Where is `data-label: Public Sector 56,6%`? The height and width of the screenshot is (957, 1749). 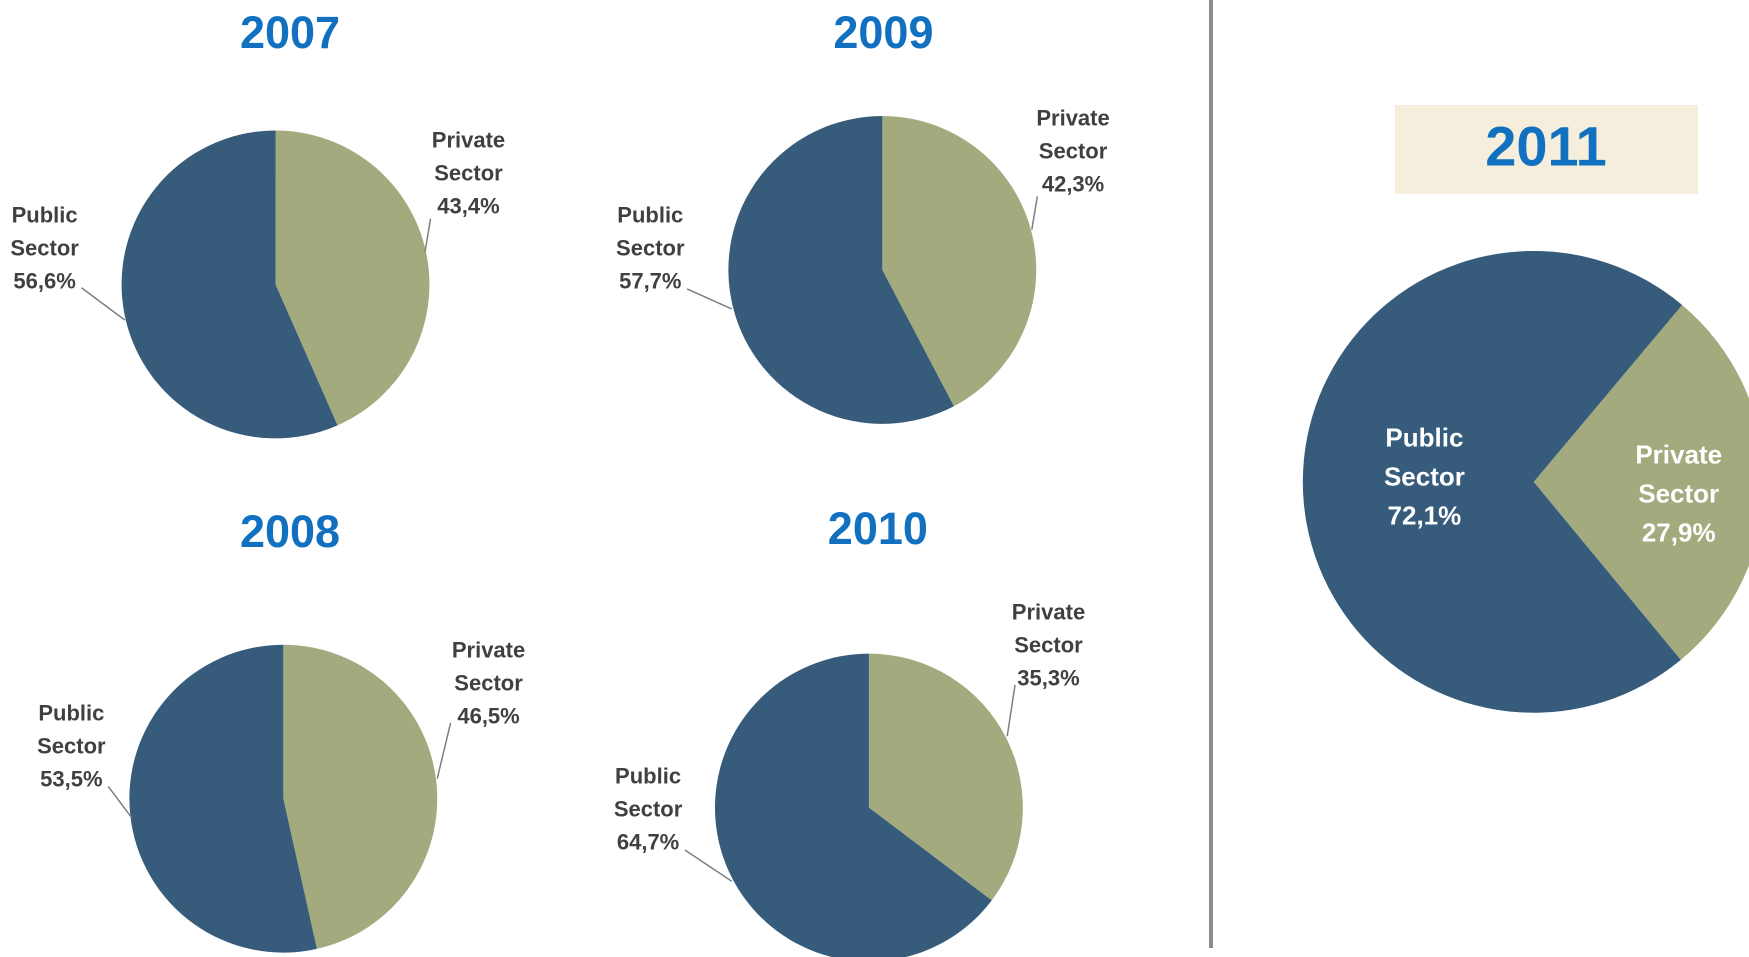
data-label: Public Sector 56,6% is located at coordinates (50, 247).